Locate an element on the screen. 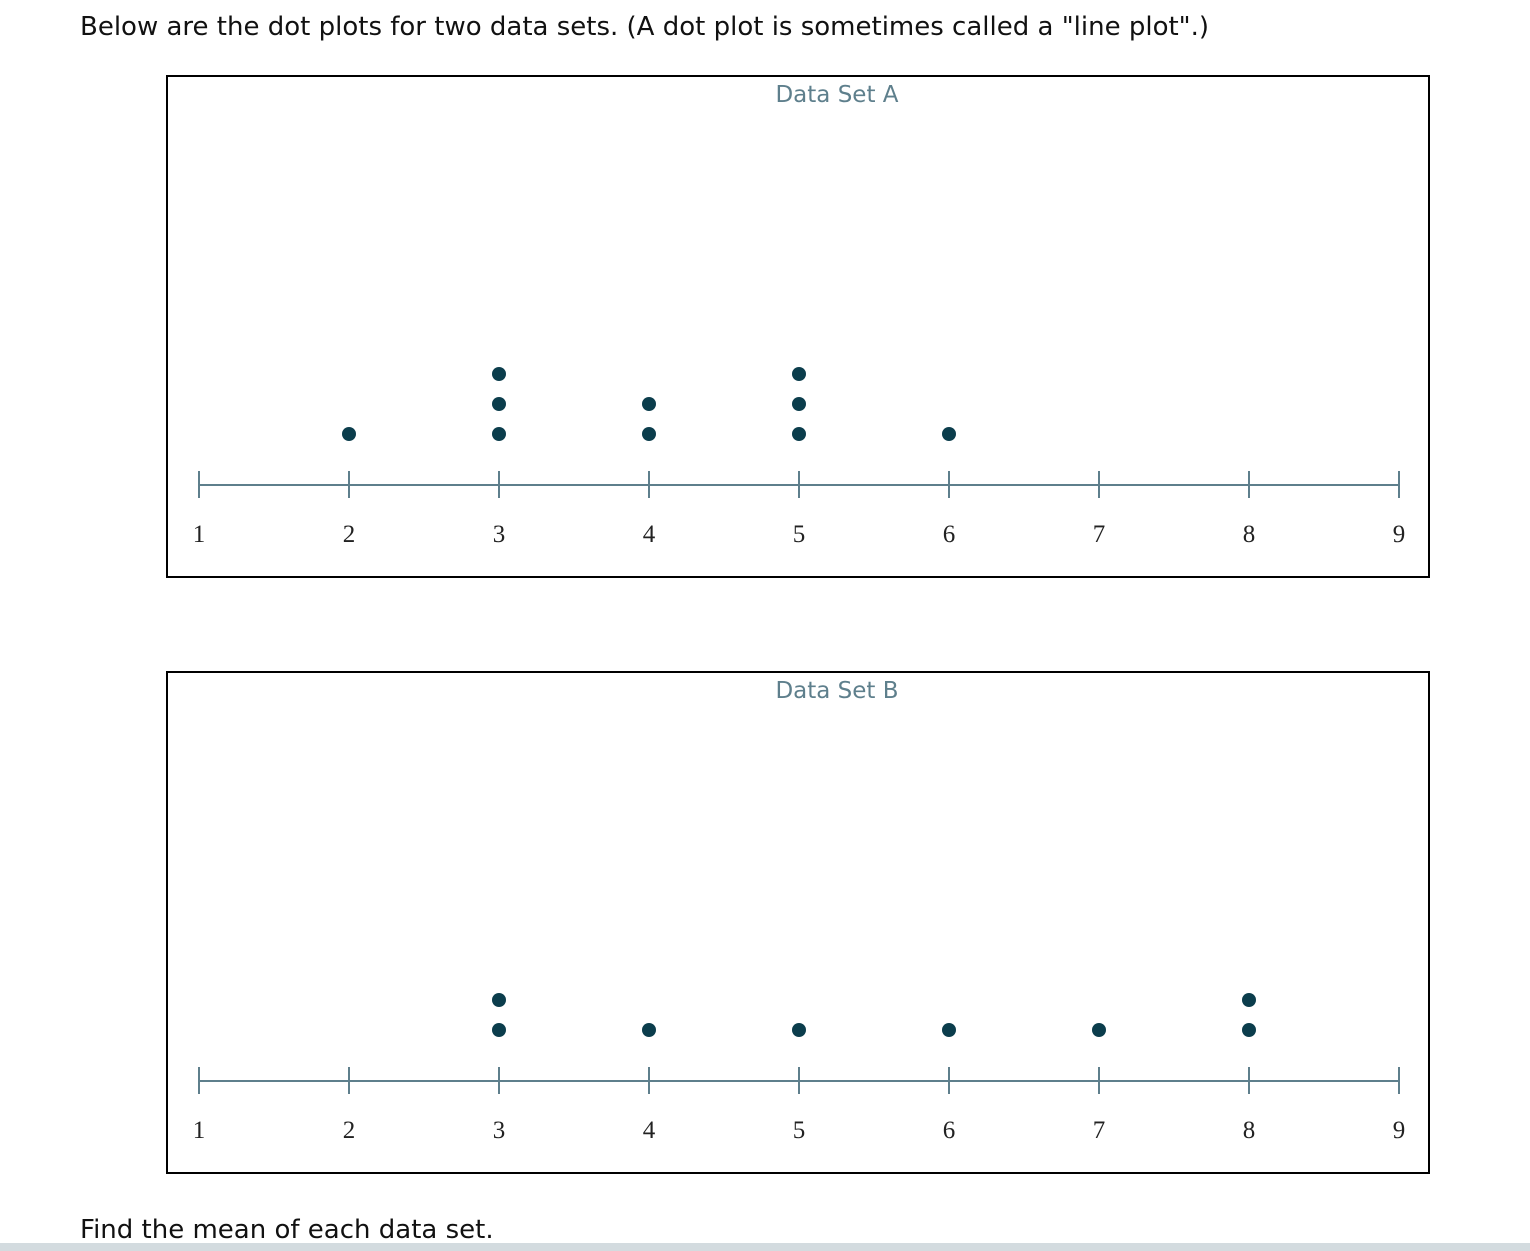  scroll-bar is located at coordinates (765, 1247).